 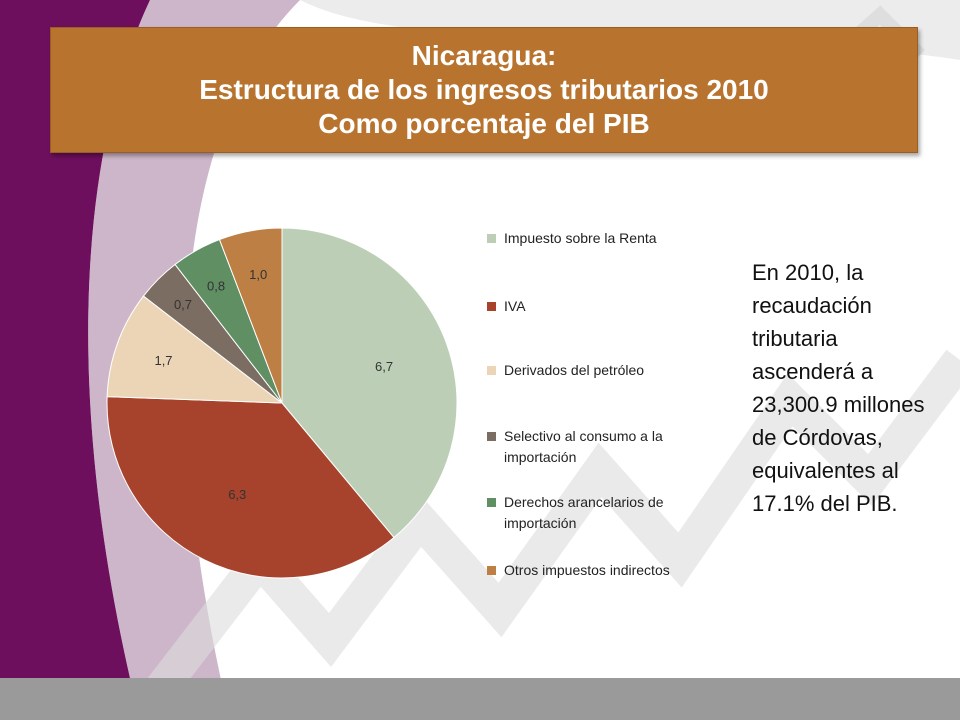 What do you see at coordinates (598, 306) in the screenshot?
I see `legend-item-2: IVA` at bounding box center [598, 306].